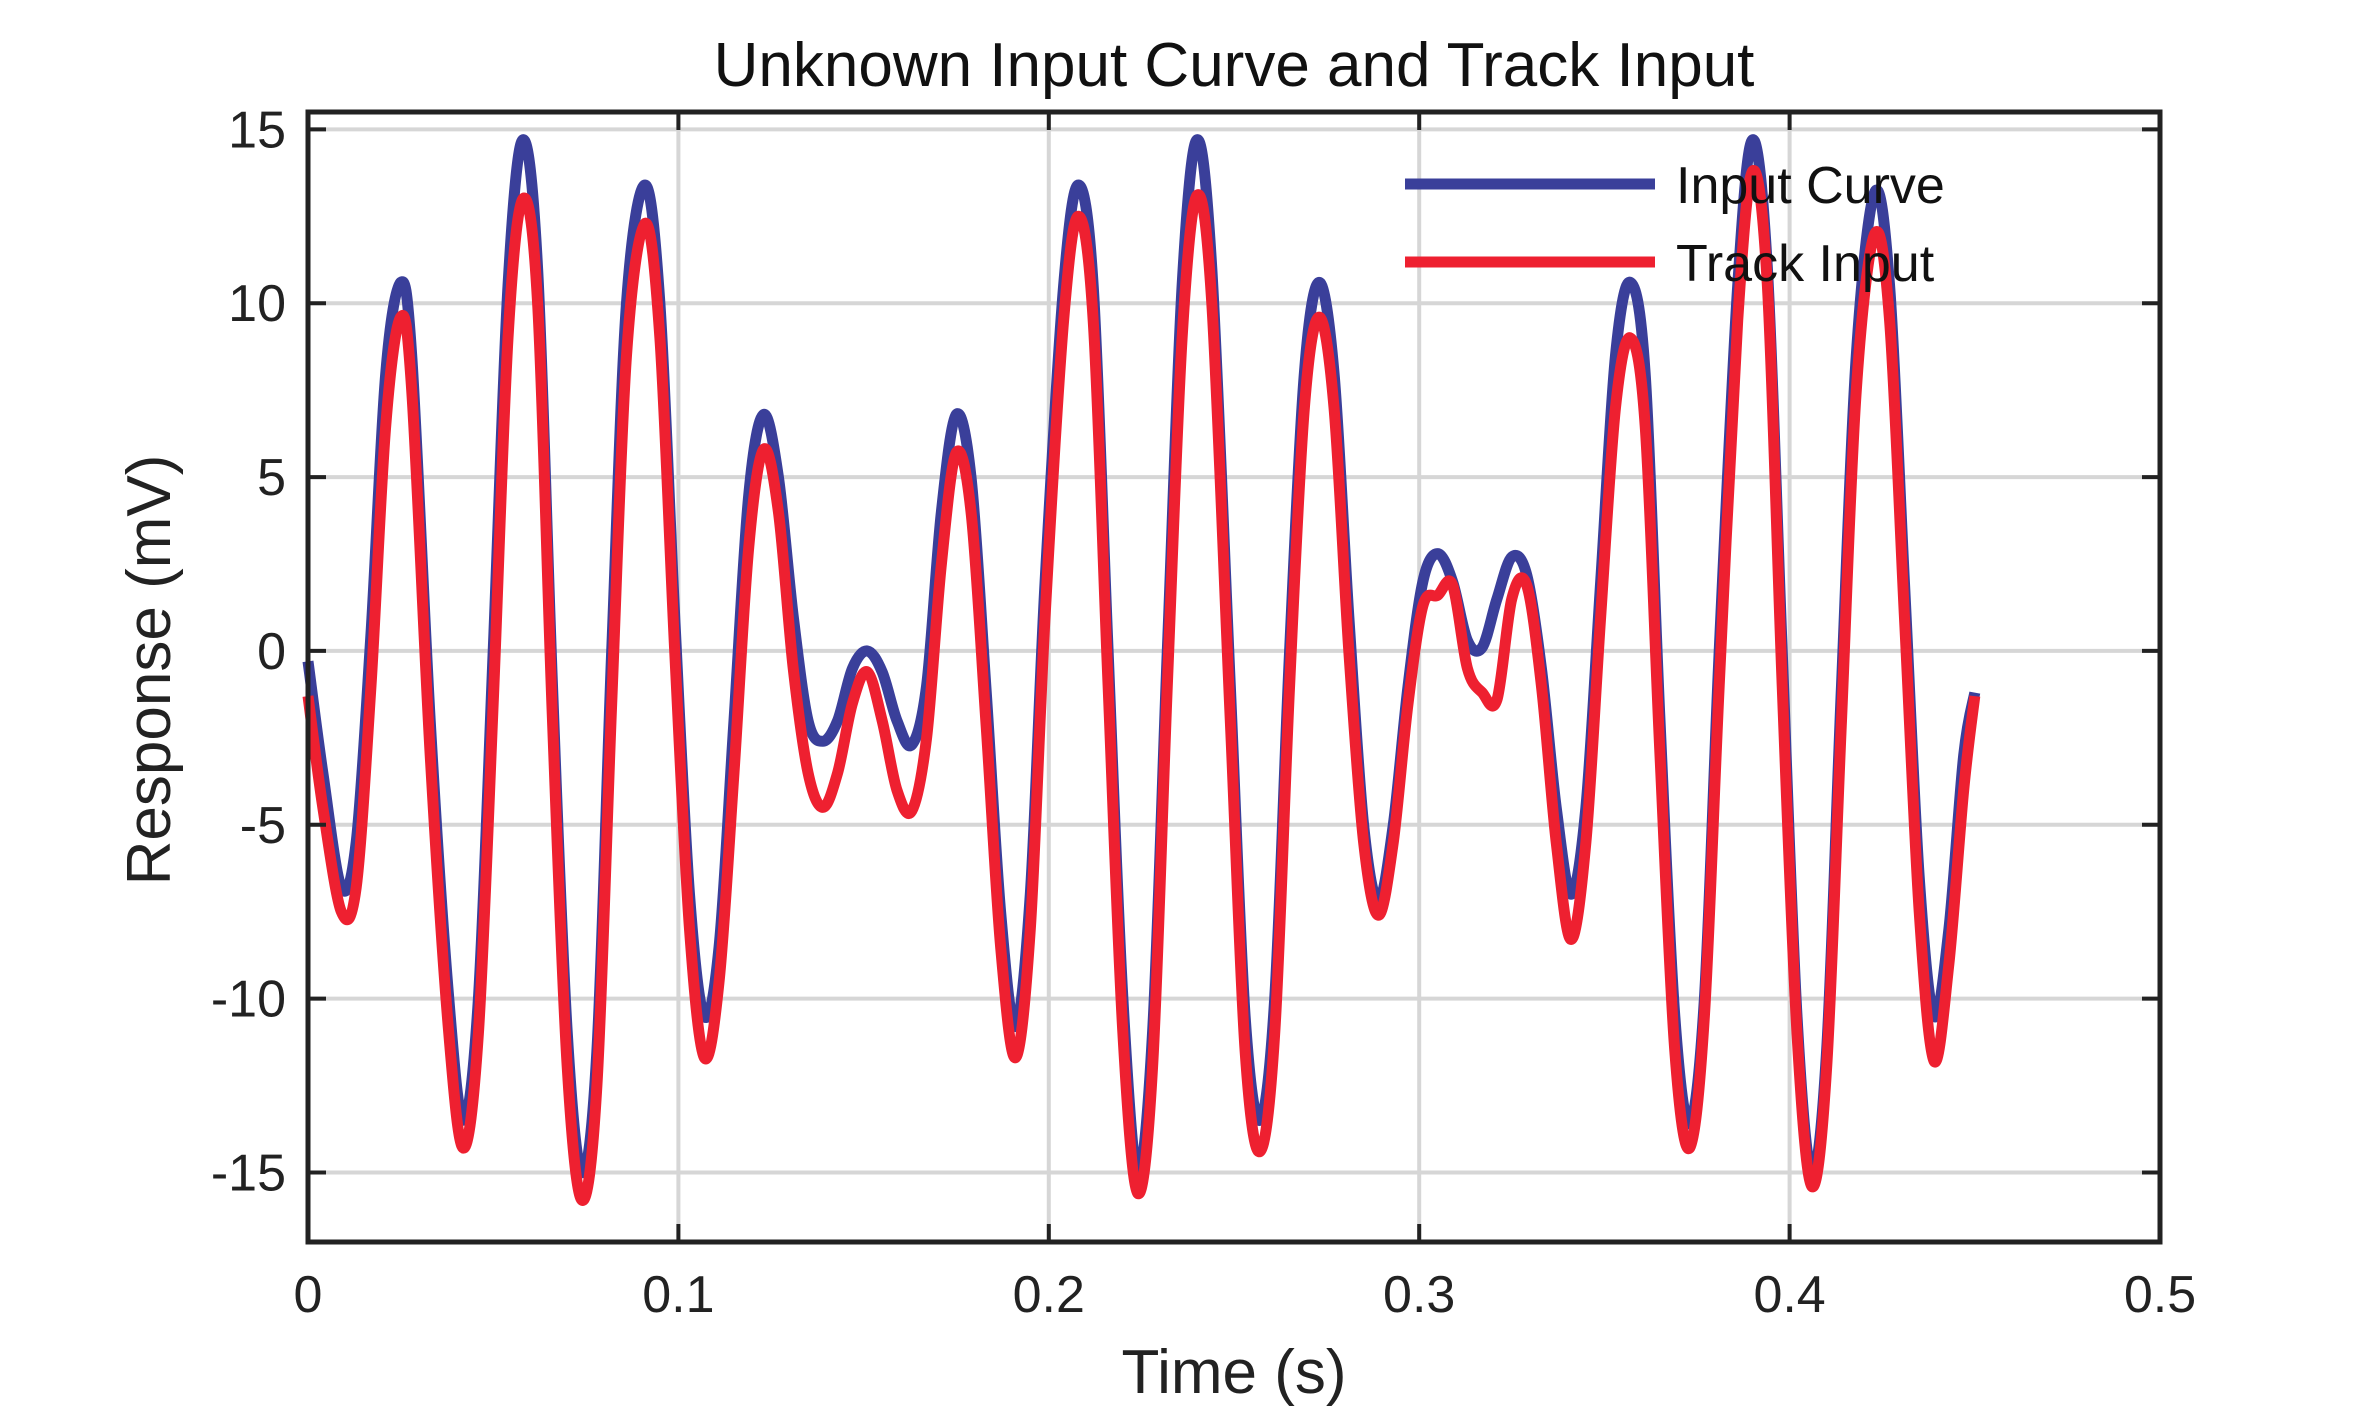 This screenshot has width=2362, height=1417. What do you see at coordinates (1805, 264) in the screenshot?
I see `legend-label-track-input: Track Input` at bounding box center [1805, 264].